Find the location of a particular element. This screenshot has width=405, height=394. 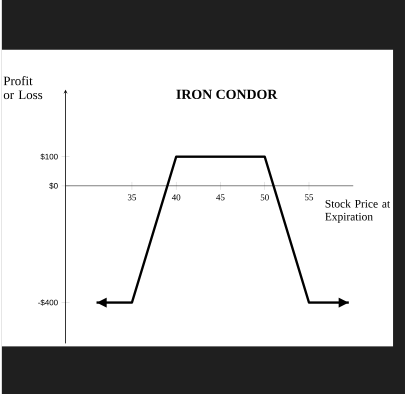

x-tick-label: 45 is located at coordinates (220, 197).